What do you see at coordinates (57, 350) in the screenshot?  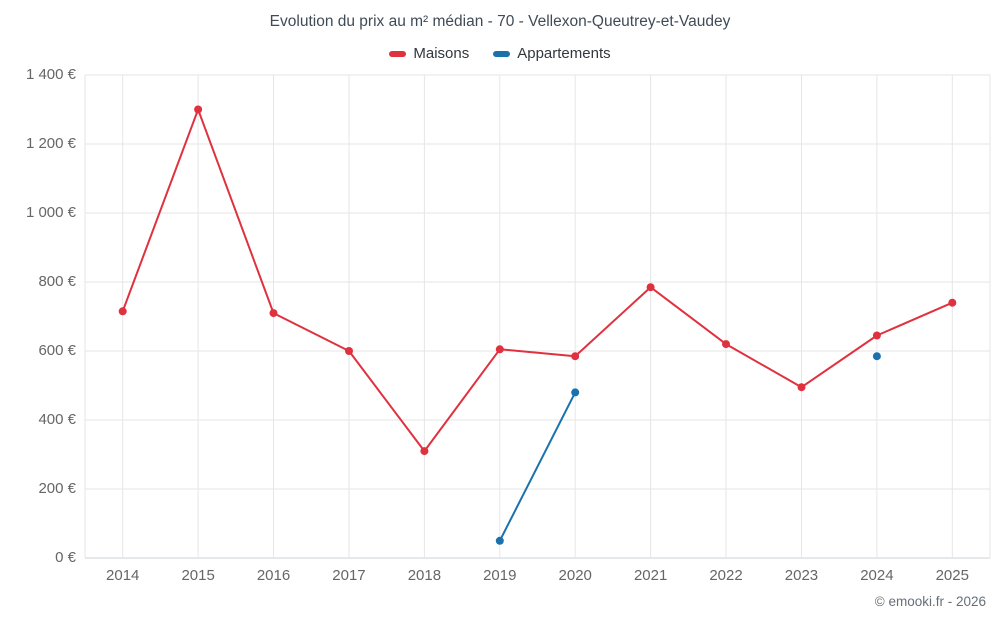 I see `y-axis-tick-label: 600 €` at bounding box center [57, 350].